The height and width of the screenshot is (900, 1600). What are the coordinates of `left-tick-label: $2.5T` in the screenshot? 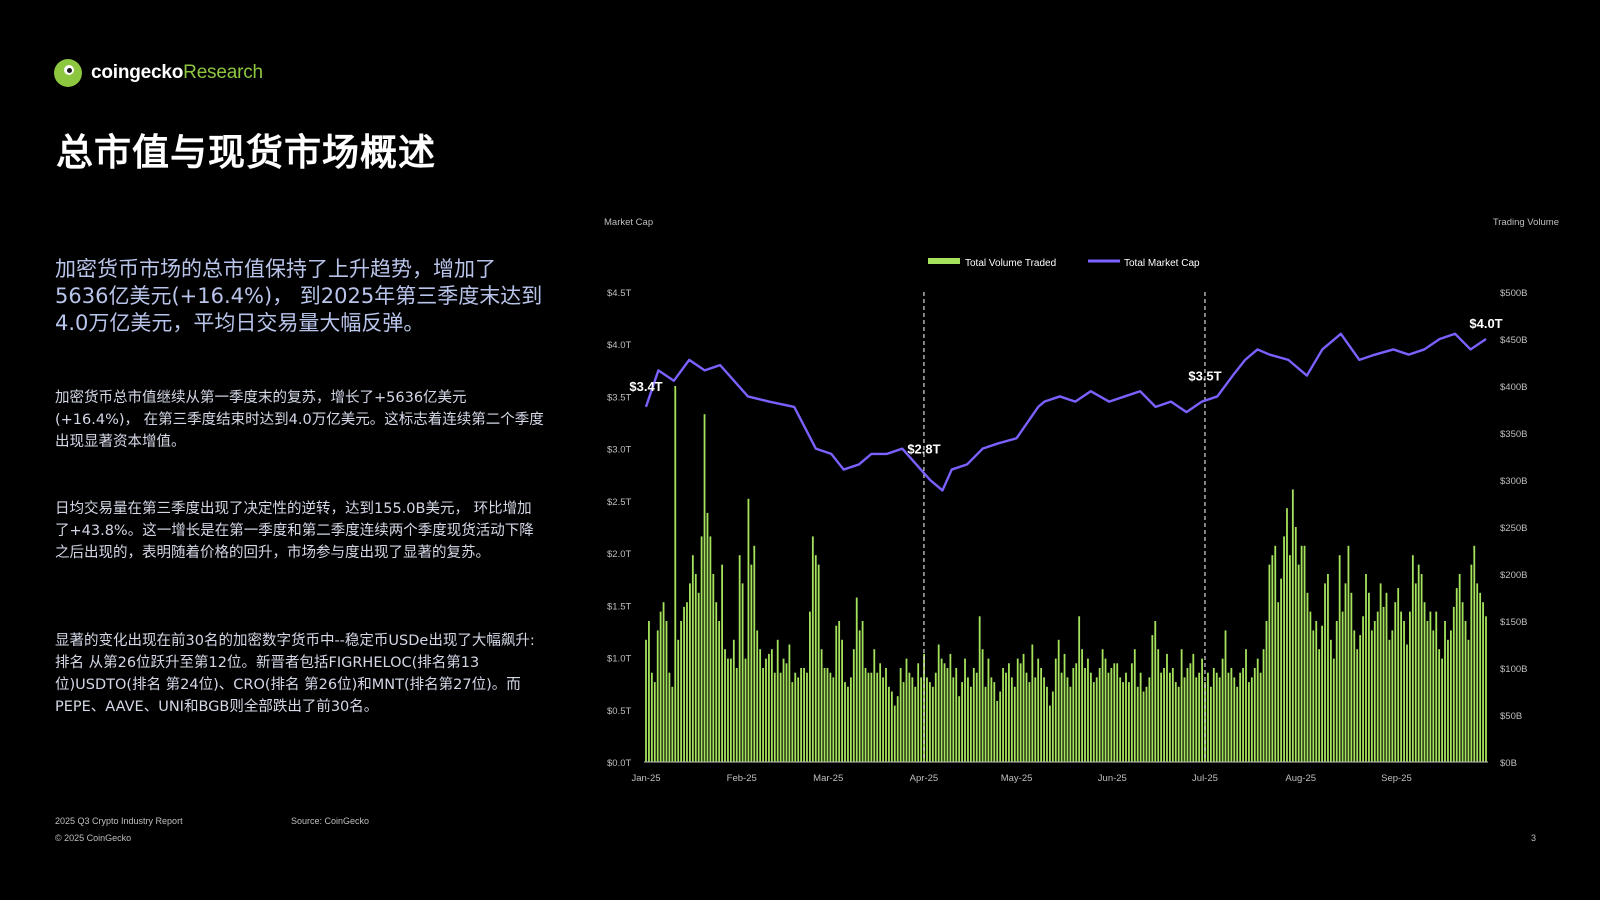 It's located at (619, 502).